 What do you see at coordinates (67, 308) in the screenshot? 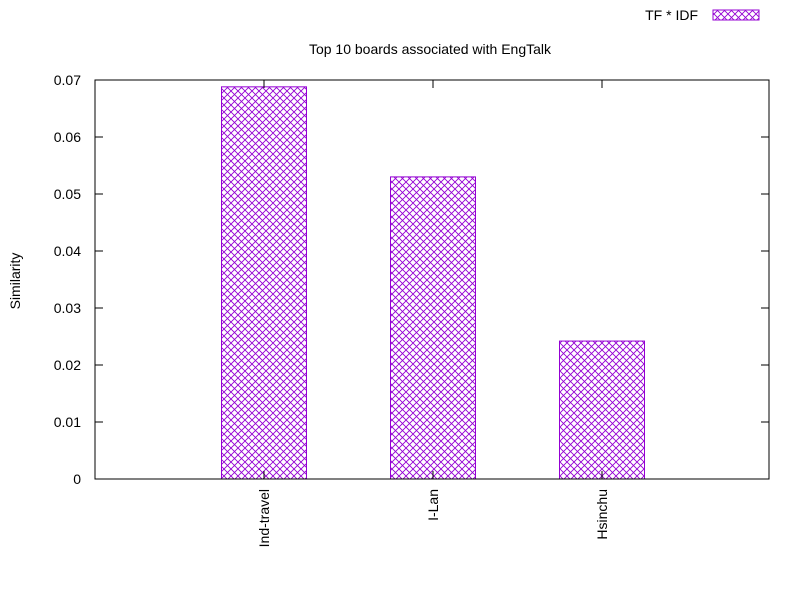
I see `y-tick-label: 0.03` at bounding box center [67, 308].